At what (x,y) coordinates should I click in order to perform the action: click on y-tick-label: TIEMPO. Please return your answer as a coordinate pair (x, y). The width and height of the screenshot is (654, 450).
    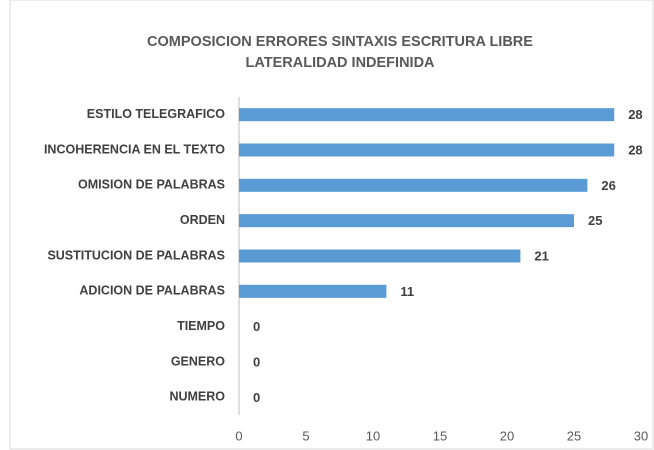
    Looking at the image, I should click on (201, 326).